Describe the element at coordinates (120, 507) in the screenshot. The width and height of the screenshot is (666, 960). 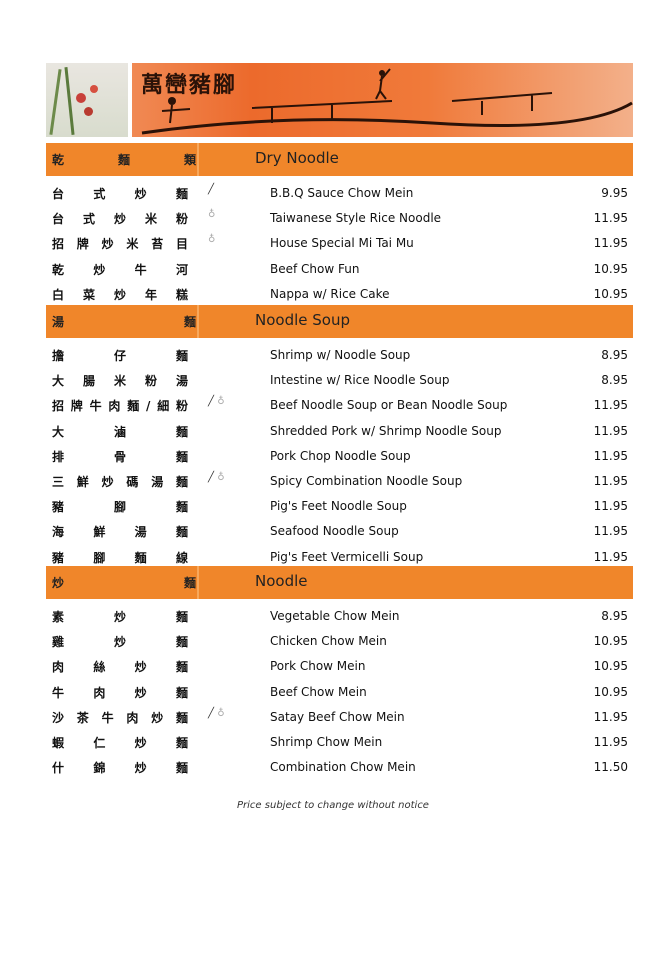
I see `item-name-zh: 豬腳麵` at that location.